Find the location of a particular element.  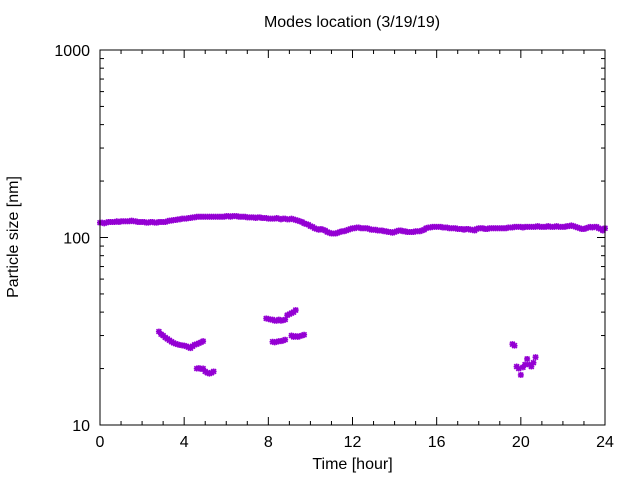

y-tick-label: 100 is located at coordinates (76, 239).